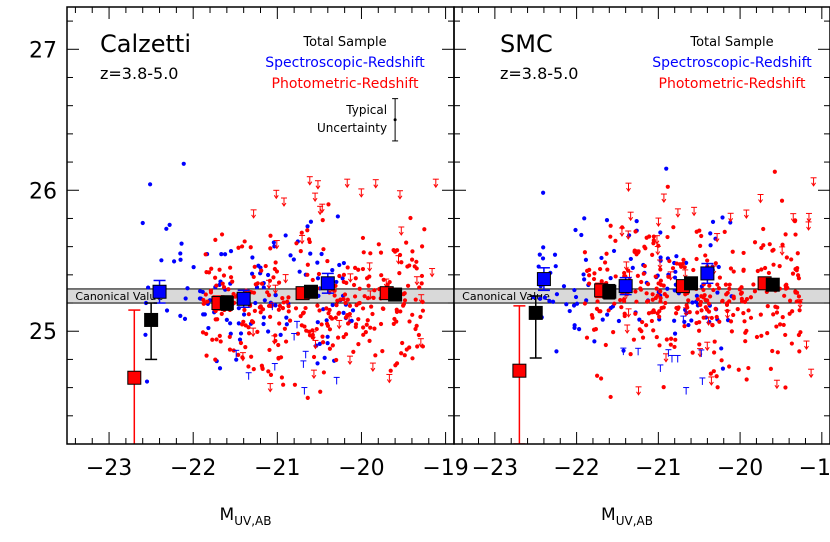 This screenshot has width=830, height=542. Describe the element at coordinates (495, 468) in the screenshot. I see `x-tick-label: −23` at that location.